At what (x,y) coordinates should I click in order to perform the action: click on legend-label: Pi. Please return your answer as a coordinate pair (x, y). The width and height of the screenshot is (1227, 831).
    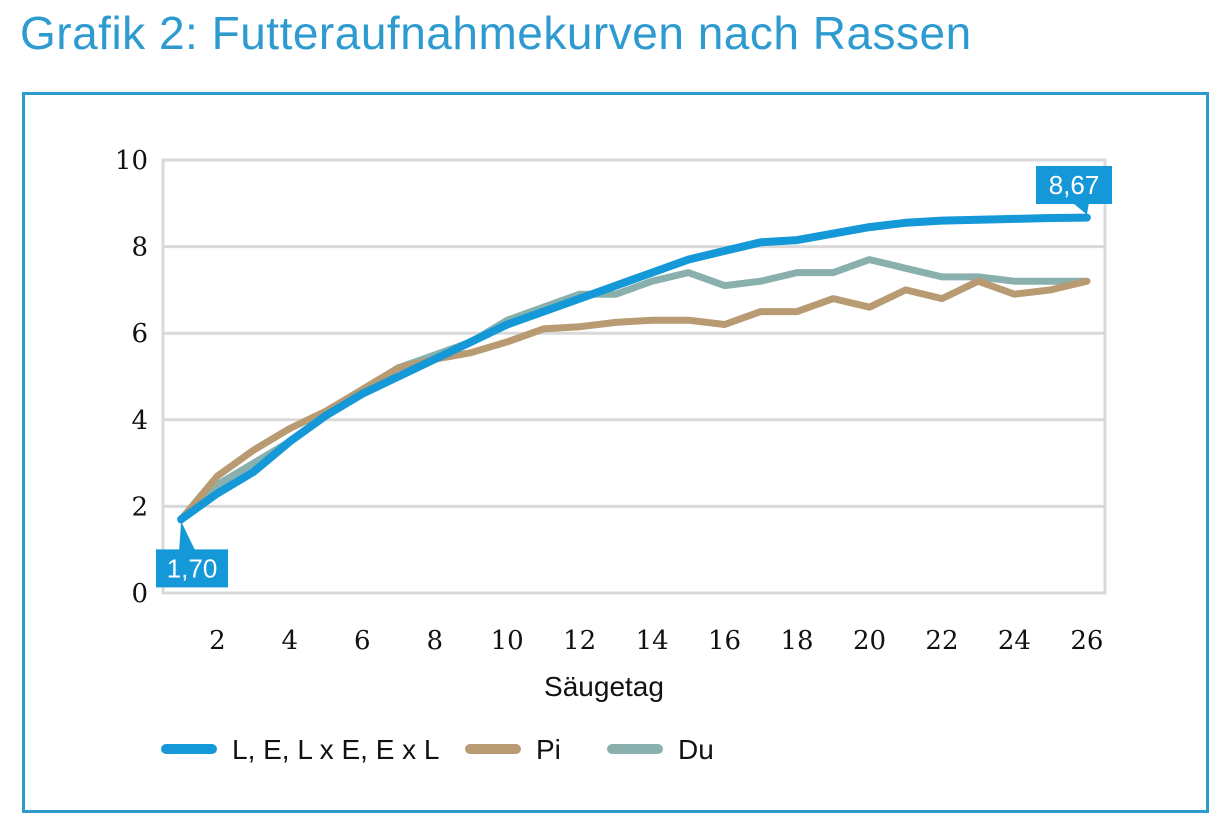
    Looking at the image, I should click on (548, 749).